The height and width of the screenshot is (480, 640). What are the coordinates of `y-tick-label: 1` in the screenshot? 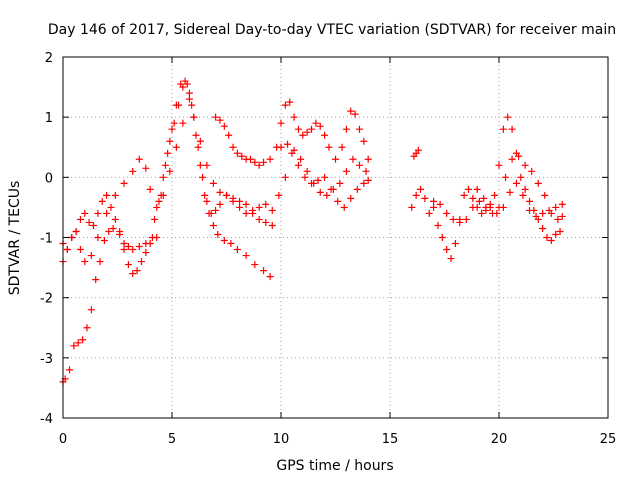 It's located at (49, 118).